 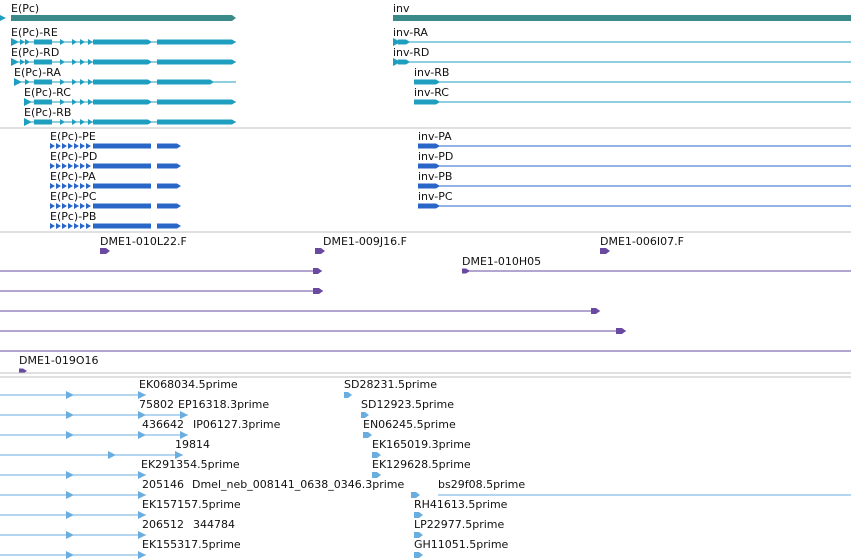 What do you see at coordinates (163, 424) in the screenshot?
I see `est-label: 436642` at bounding box center [163, 424].